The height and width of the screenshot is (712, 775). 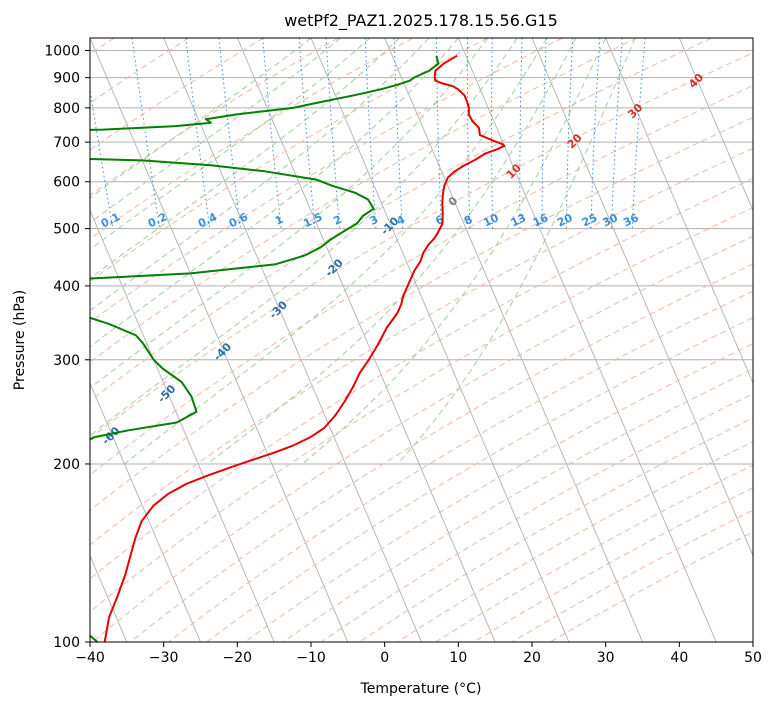 I want to click on x-tick-label: 40, so click(x=679, y=658).